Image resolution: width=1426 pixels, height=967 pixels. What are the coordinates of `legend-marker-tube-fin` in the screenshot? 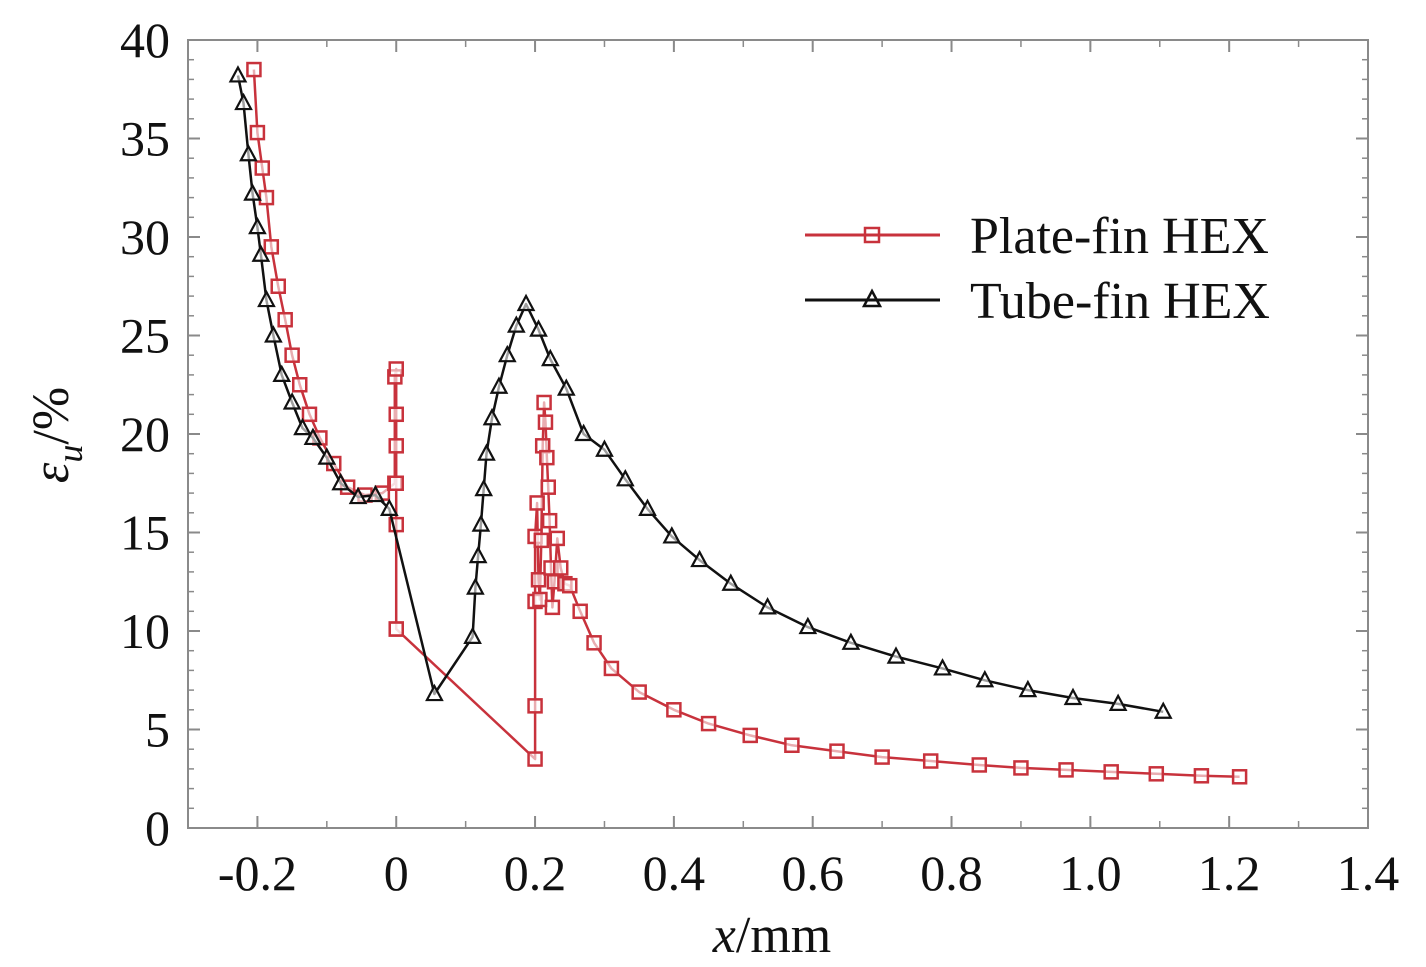 It's located at (872, 298).